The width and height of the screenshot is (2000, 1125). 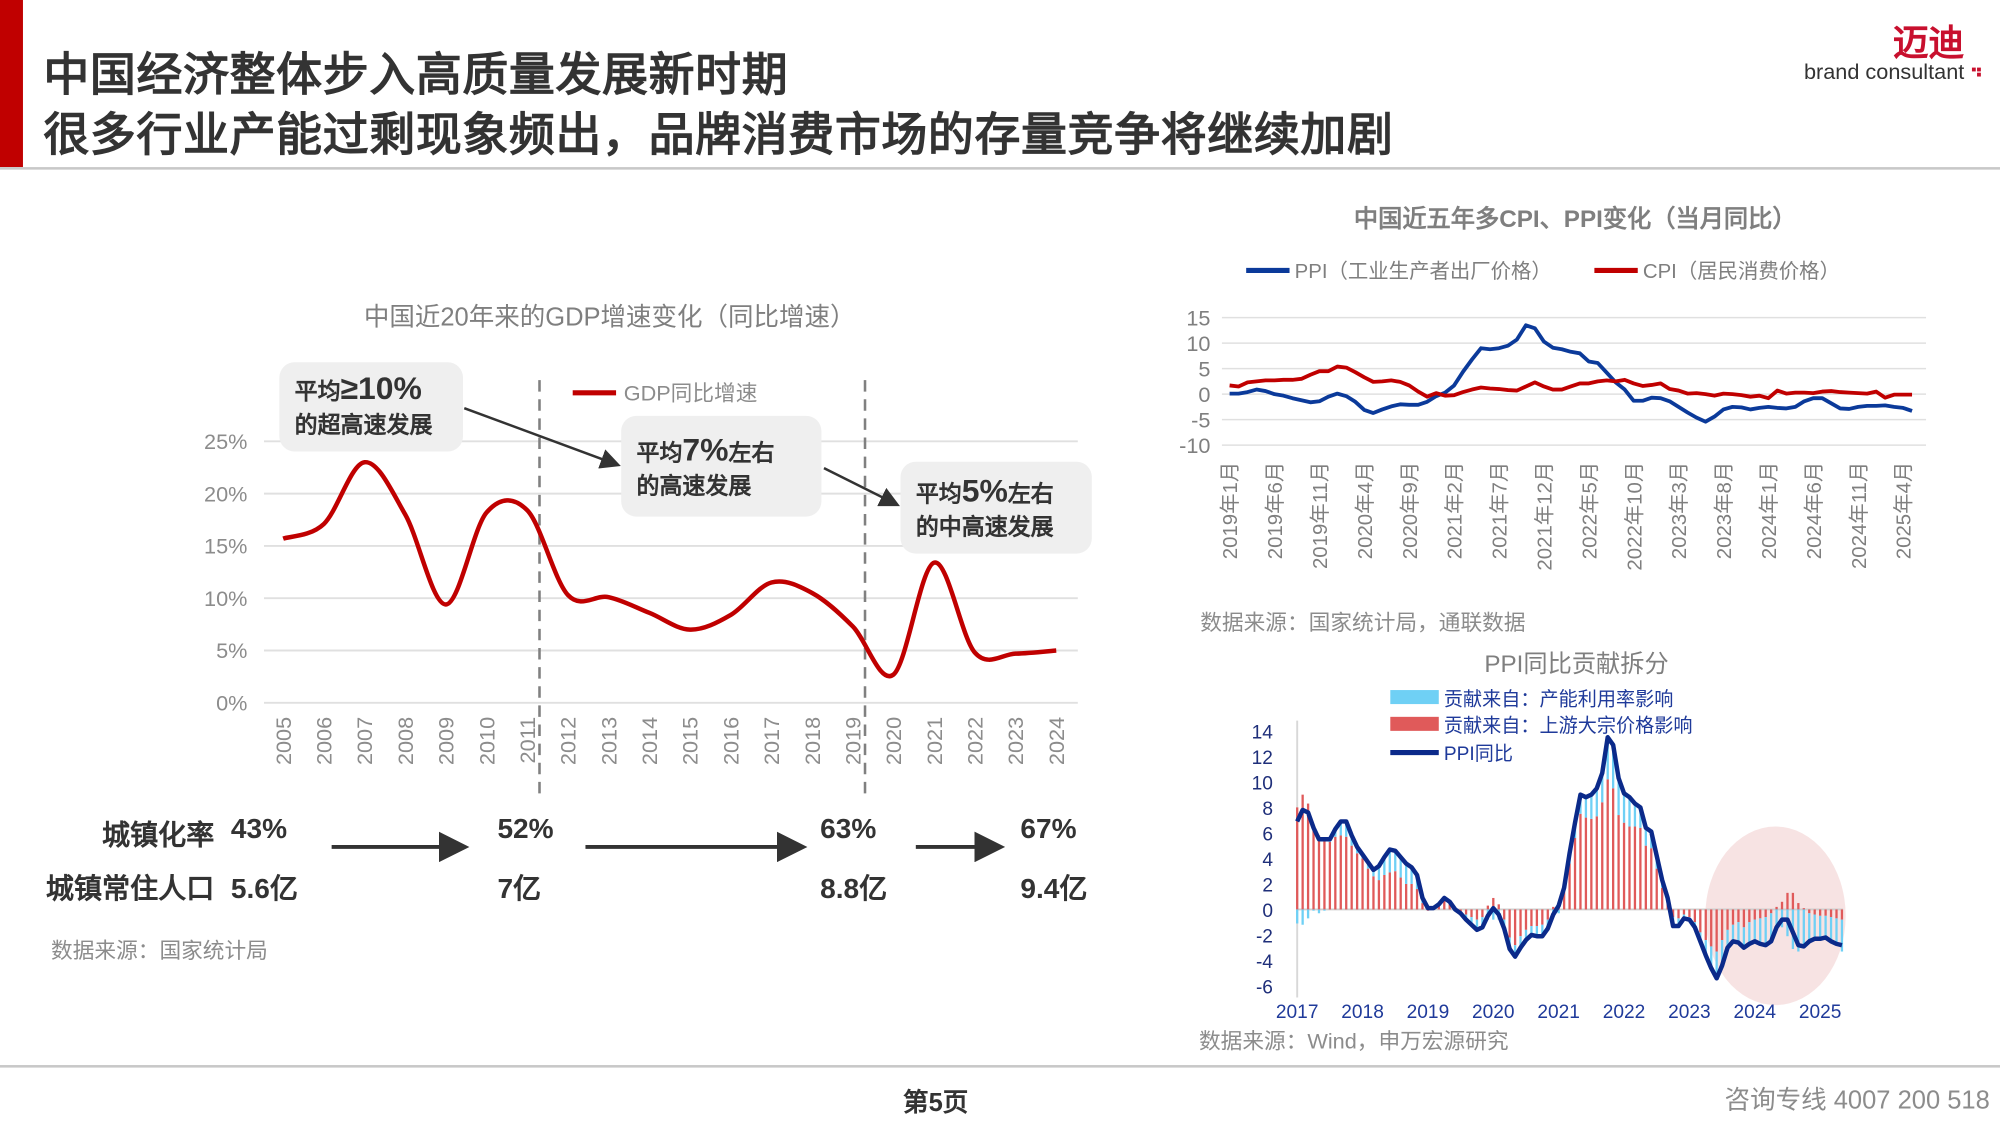 What do you see at coordinates (1423, 271) in the screenshot?
I see `legend-label: PPI（工业生产者出厂价格）` at bounding box center [1423, 271].